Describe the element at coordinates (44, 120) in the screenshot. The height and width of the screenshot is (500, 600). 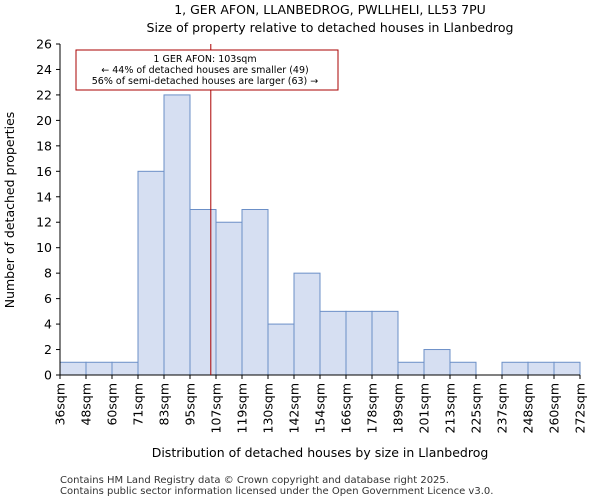
I see `y-tick-label: 20` at that location.